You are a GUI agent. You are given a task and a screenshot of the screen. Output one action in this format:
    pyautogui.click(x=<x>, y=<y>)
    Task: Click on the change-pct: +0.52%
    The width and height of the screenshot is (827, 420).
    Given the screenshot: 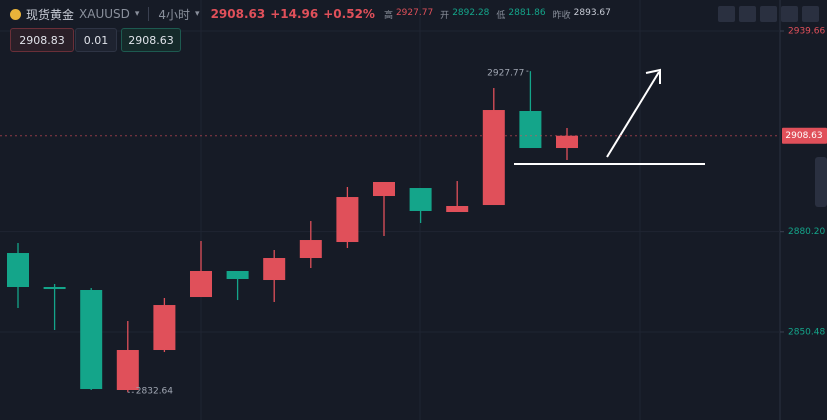 What is the action you would take?
    pyautogui.click(x=349, y=14)
    